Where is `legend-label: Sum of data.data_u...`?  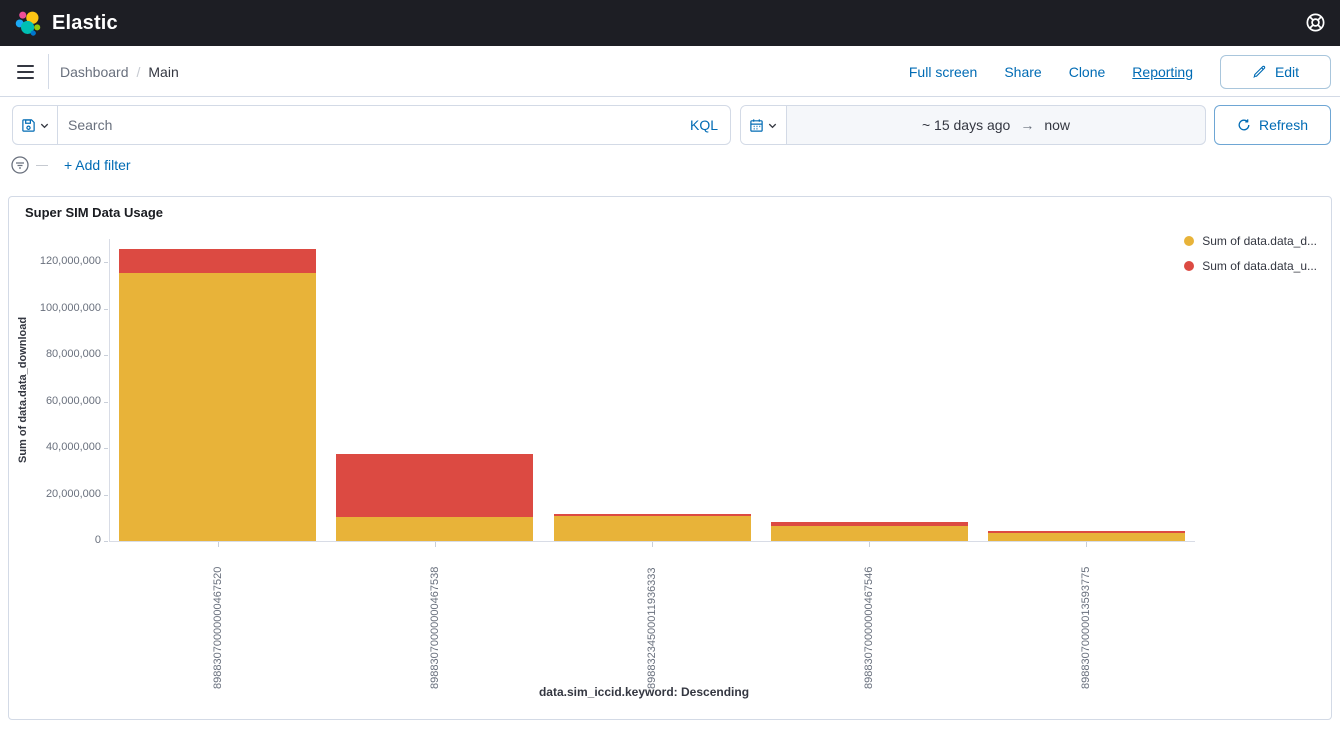 legend-label: Sum of data.data_u... is located at coordinates (1259, 266).